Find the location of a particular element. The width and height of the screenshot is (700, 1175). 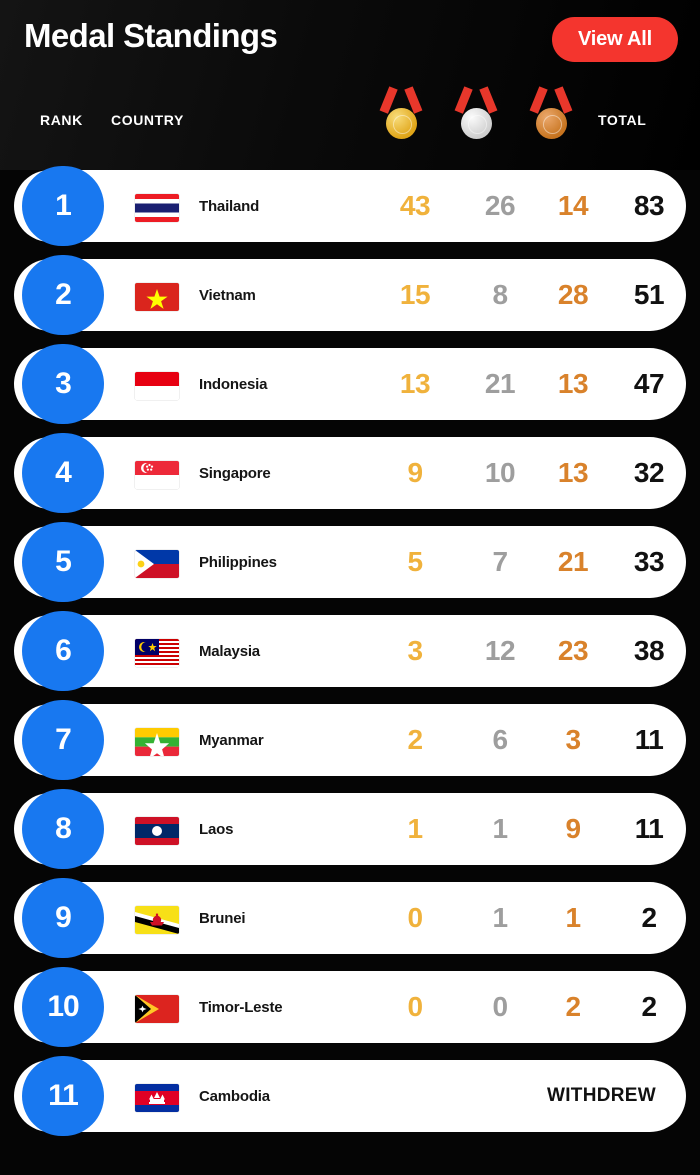

total-count: 32 is located at coordinates (649, 472).